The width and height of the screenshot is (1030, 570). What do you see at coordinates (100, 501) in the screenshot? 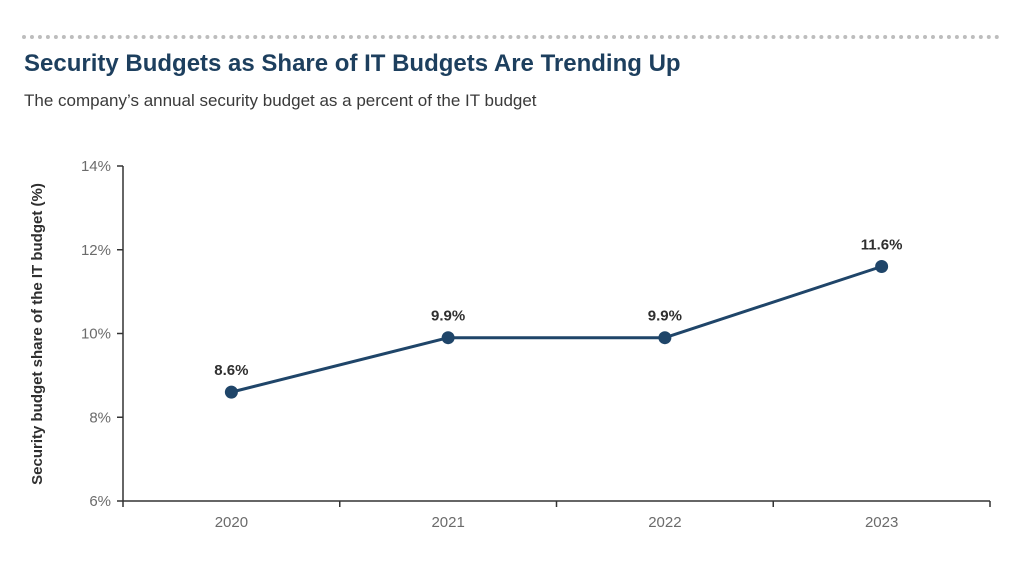
I see `y-tick-label: 6%` at bounding box center [100, 501].